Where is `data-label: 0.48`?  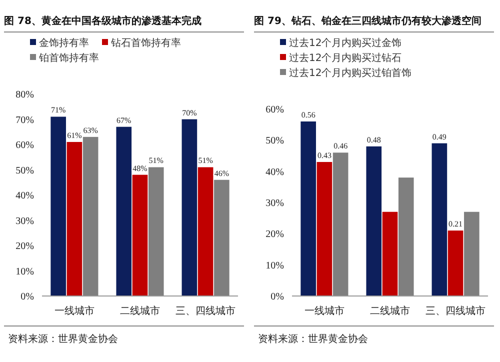
data-label: 0.48 is located at coordinates (373, 139).